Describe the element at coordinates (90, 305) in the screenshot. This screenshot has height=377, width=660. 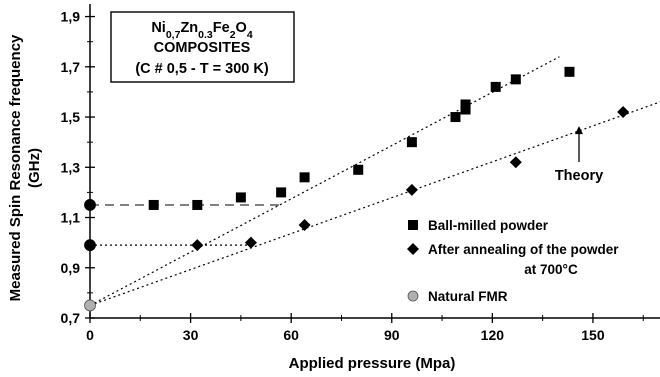
I see `natural-fmr-point` at that location.